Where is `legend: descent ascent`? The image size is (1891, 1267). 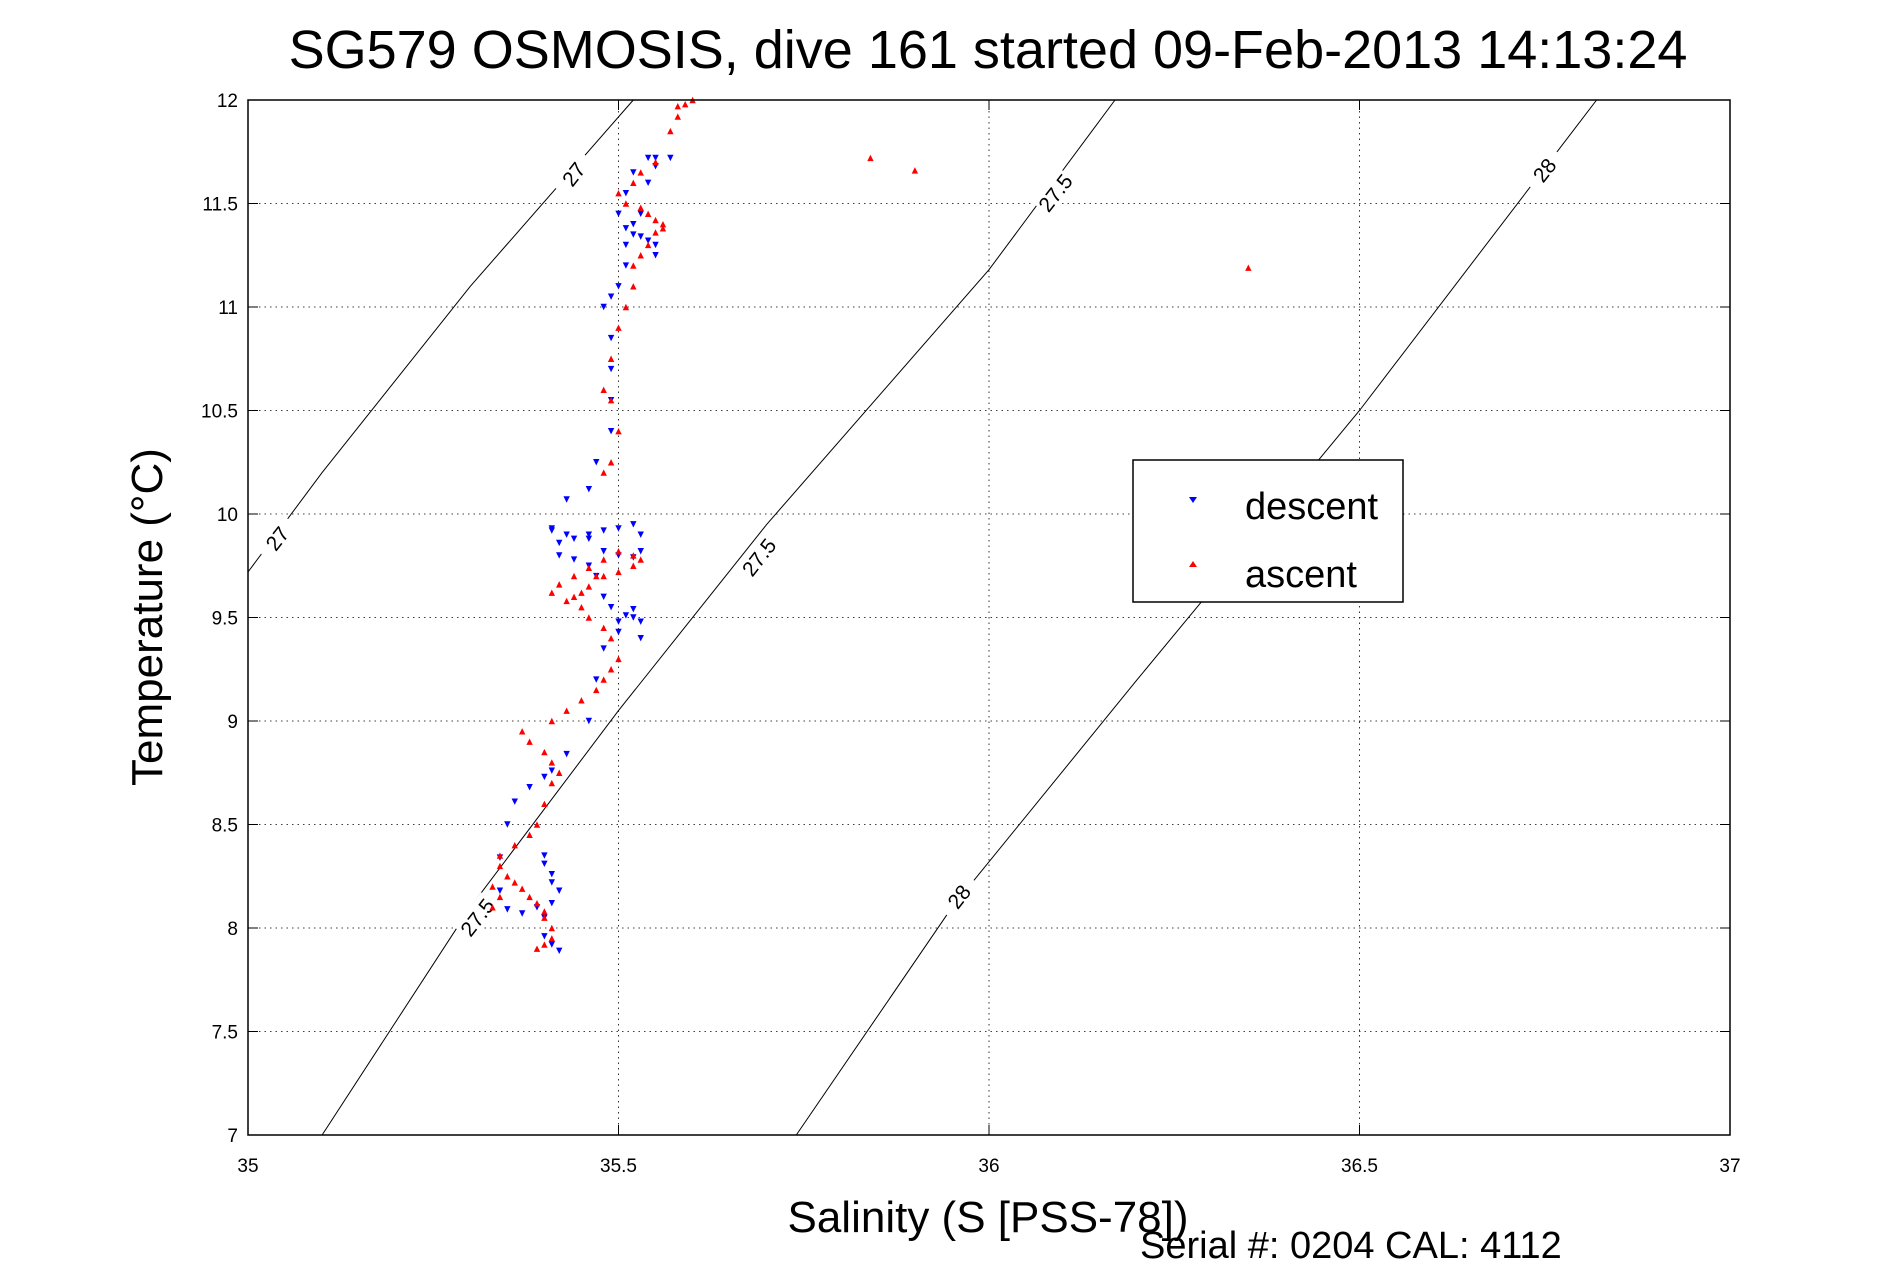
legend: descent ascent is located at coordinates (1268, 531).